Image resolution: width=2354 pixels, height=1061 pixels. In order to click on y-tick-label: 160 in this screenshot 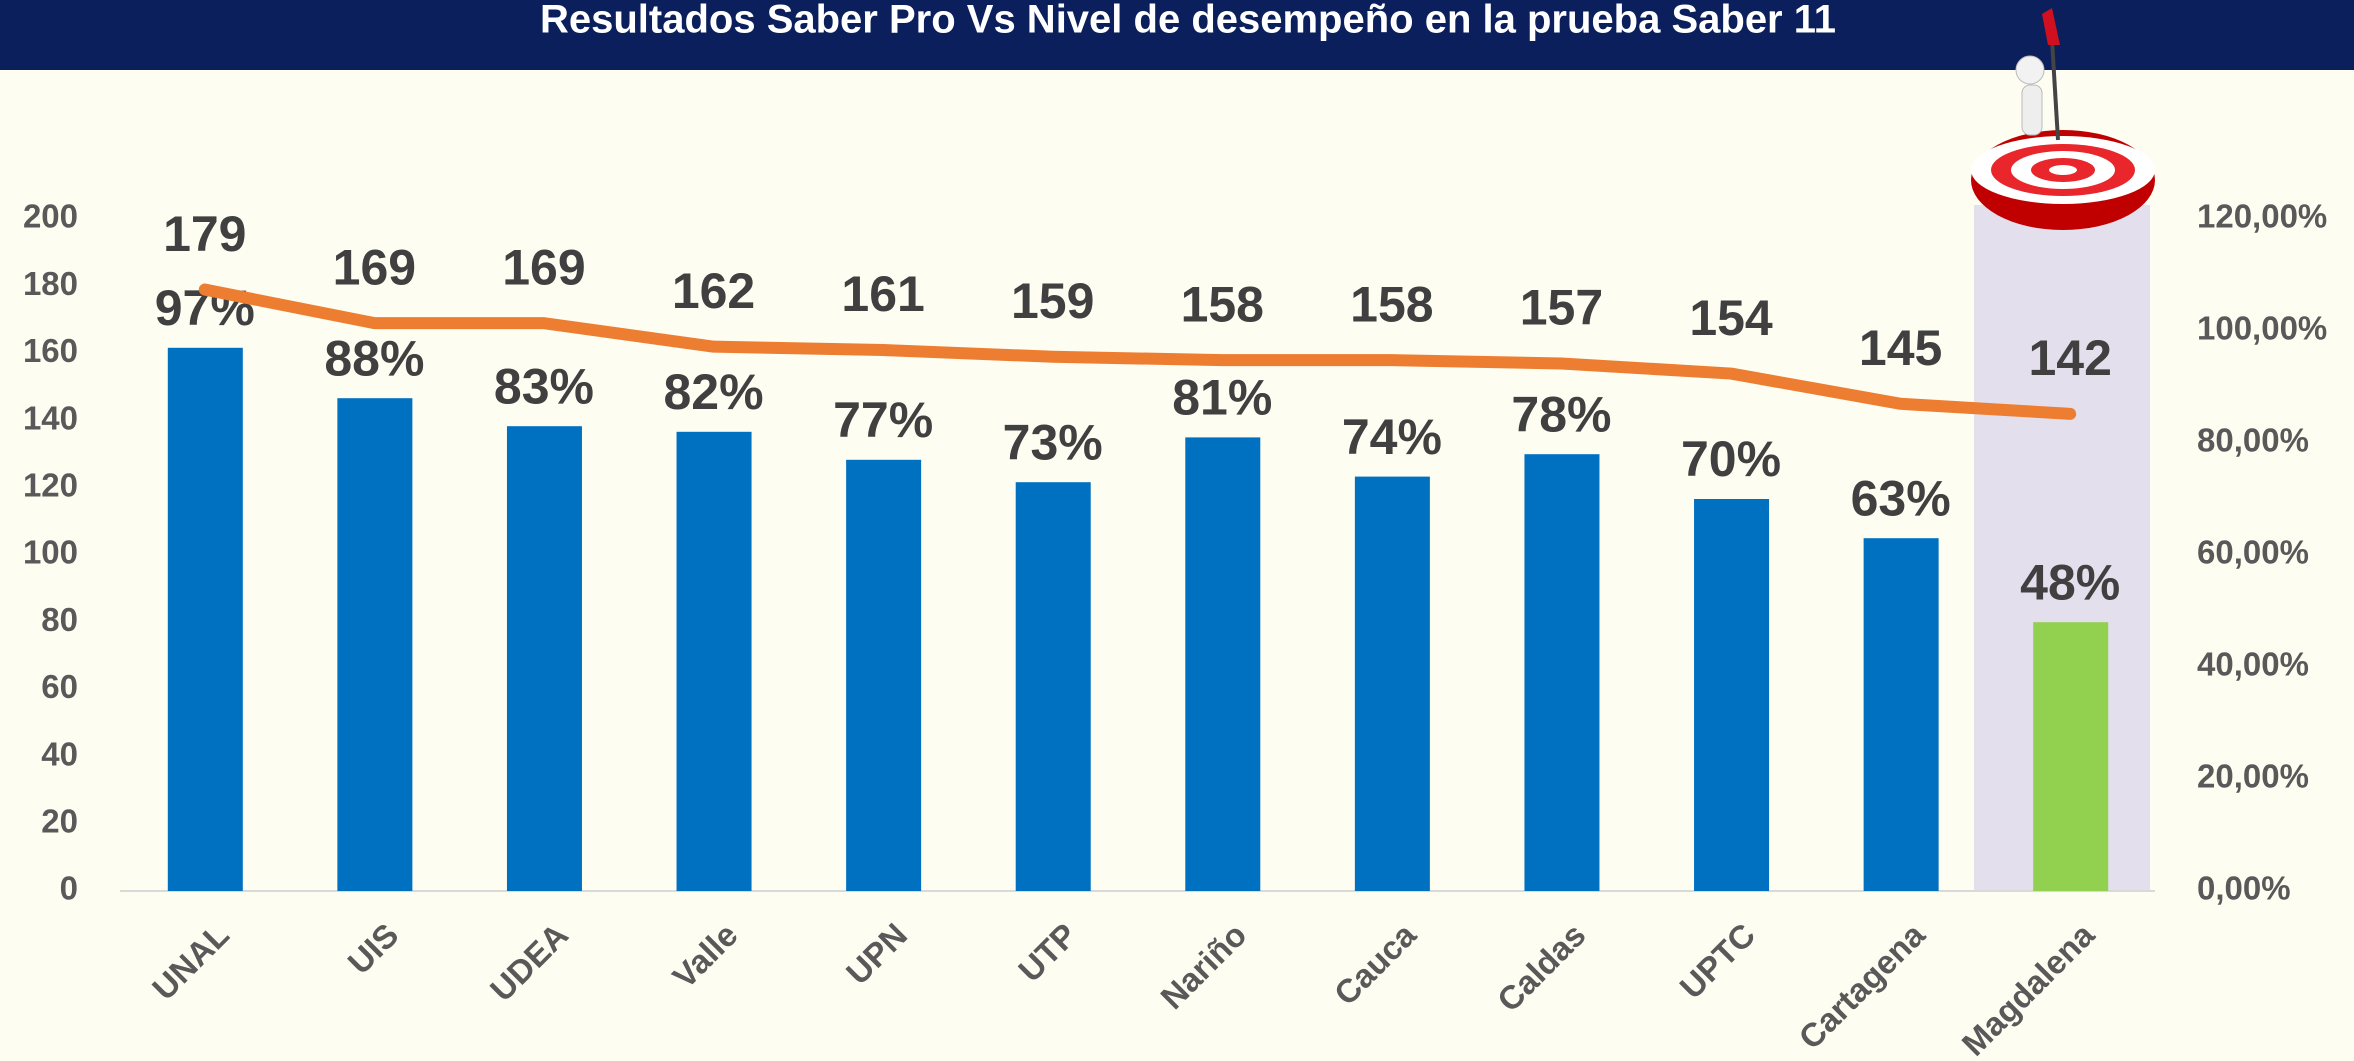, I will do `click(50, 350)`.